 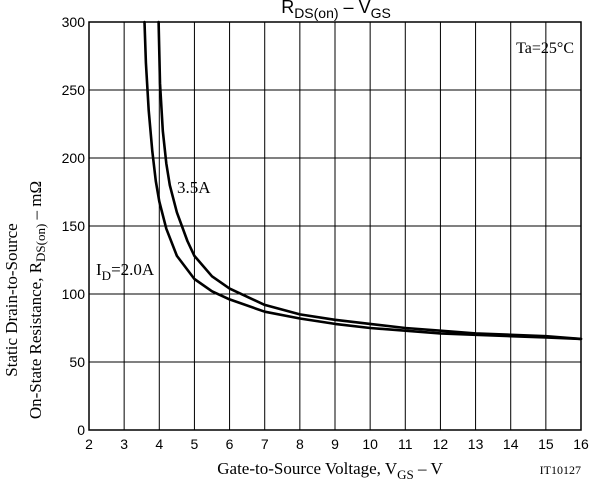 I want to click on condition-label: Ta=25°C, so click(x=545, y=48).